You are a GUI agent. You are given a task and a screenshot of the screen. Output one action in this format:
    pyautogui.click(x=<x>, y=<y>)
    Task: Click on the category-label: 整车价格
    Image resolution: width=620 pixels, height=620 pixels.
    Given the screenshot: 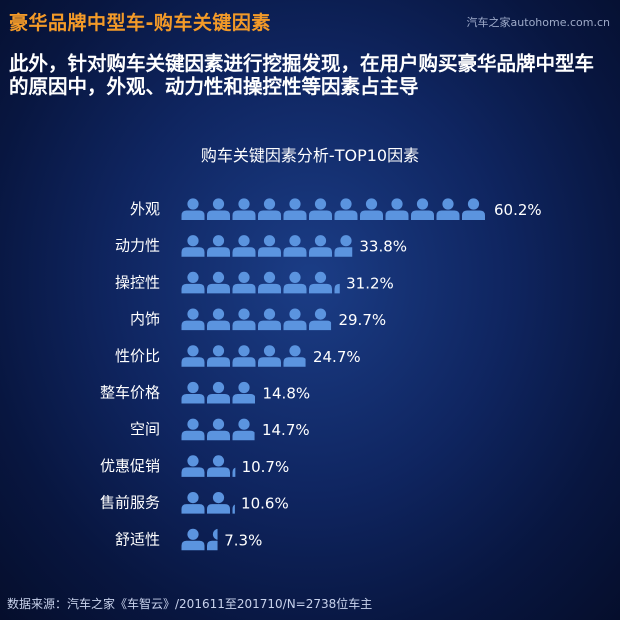 What is the action you would take?
    pyautogui.click(x=130, y=393)
    